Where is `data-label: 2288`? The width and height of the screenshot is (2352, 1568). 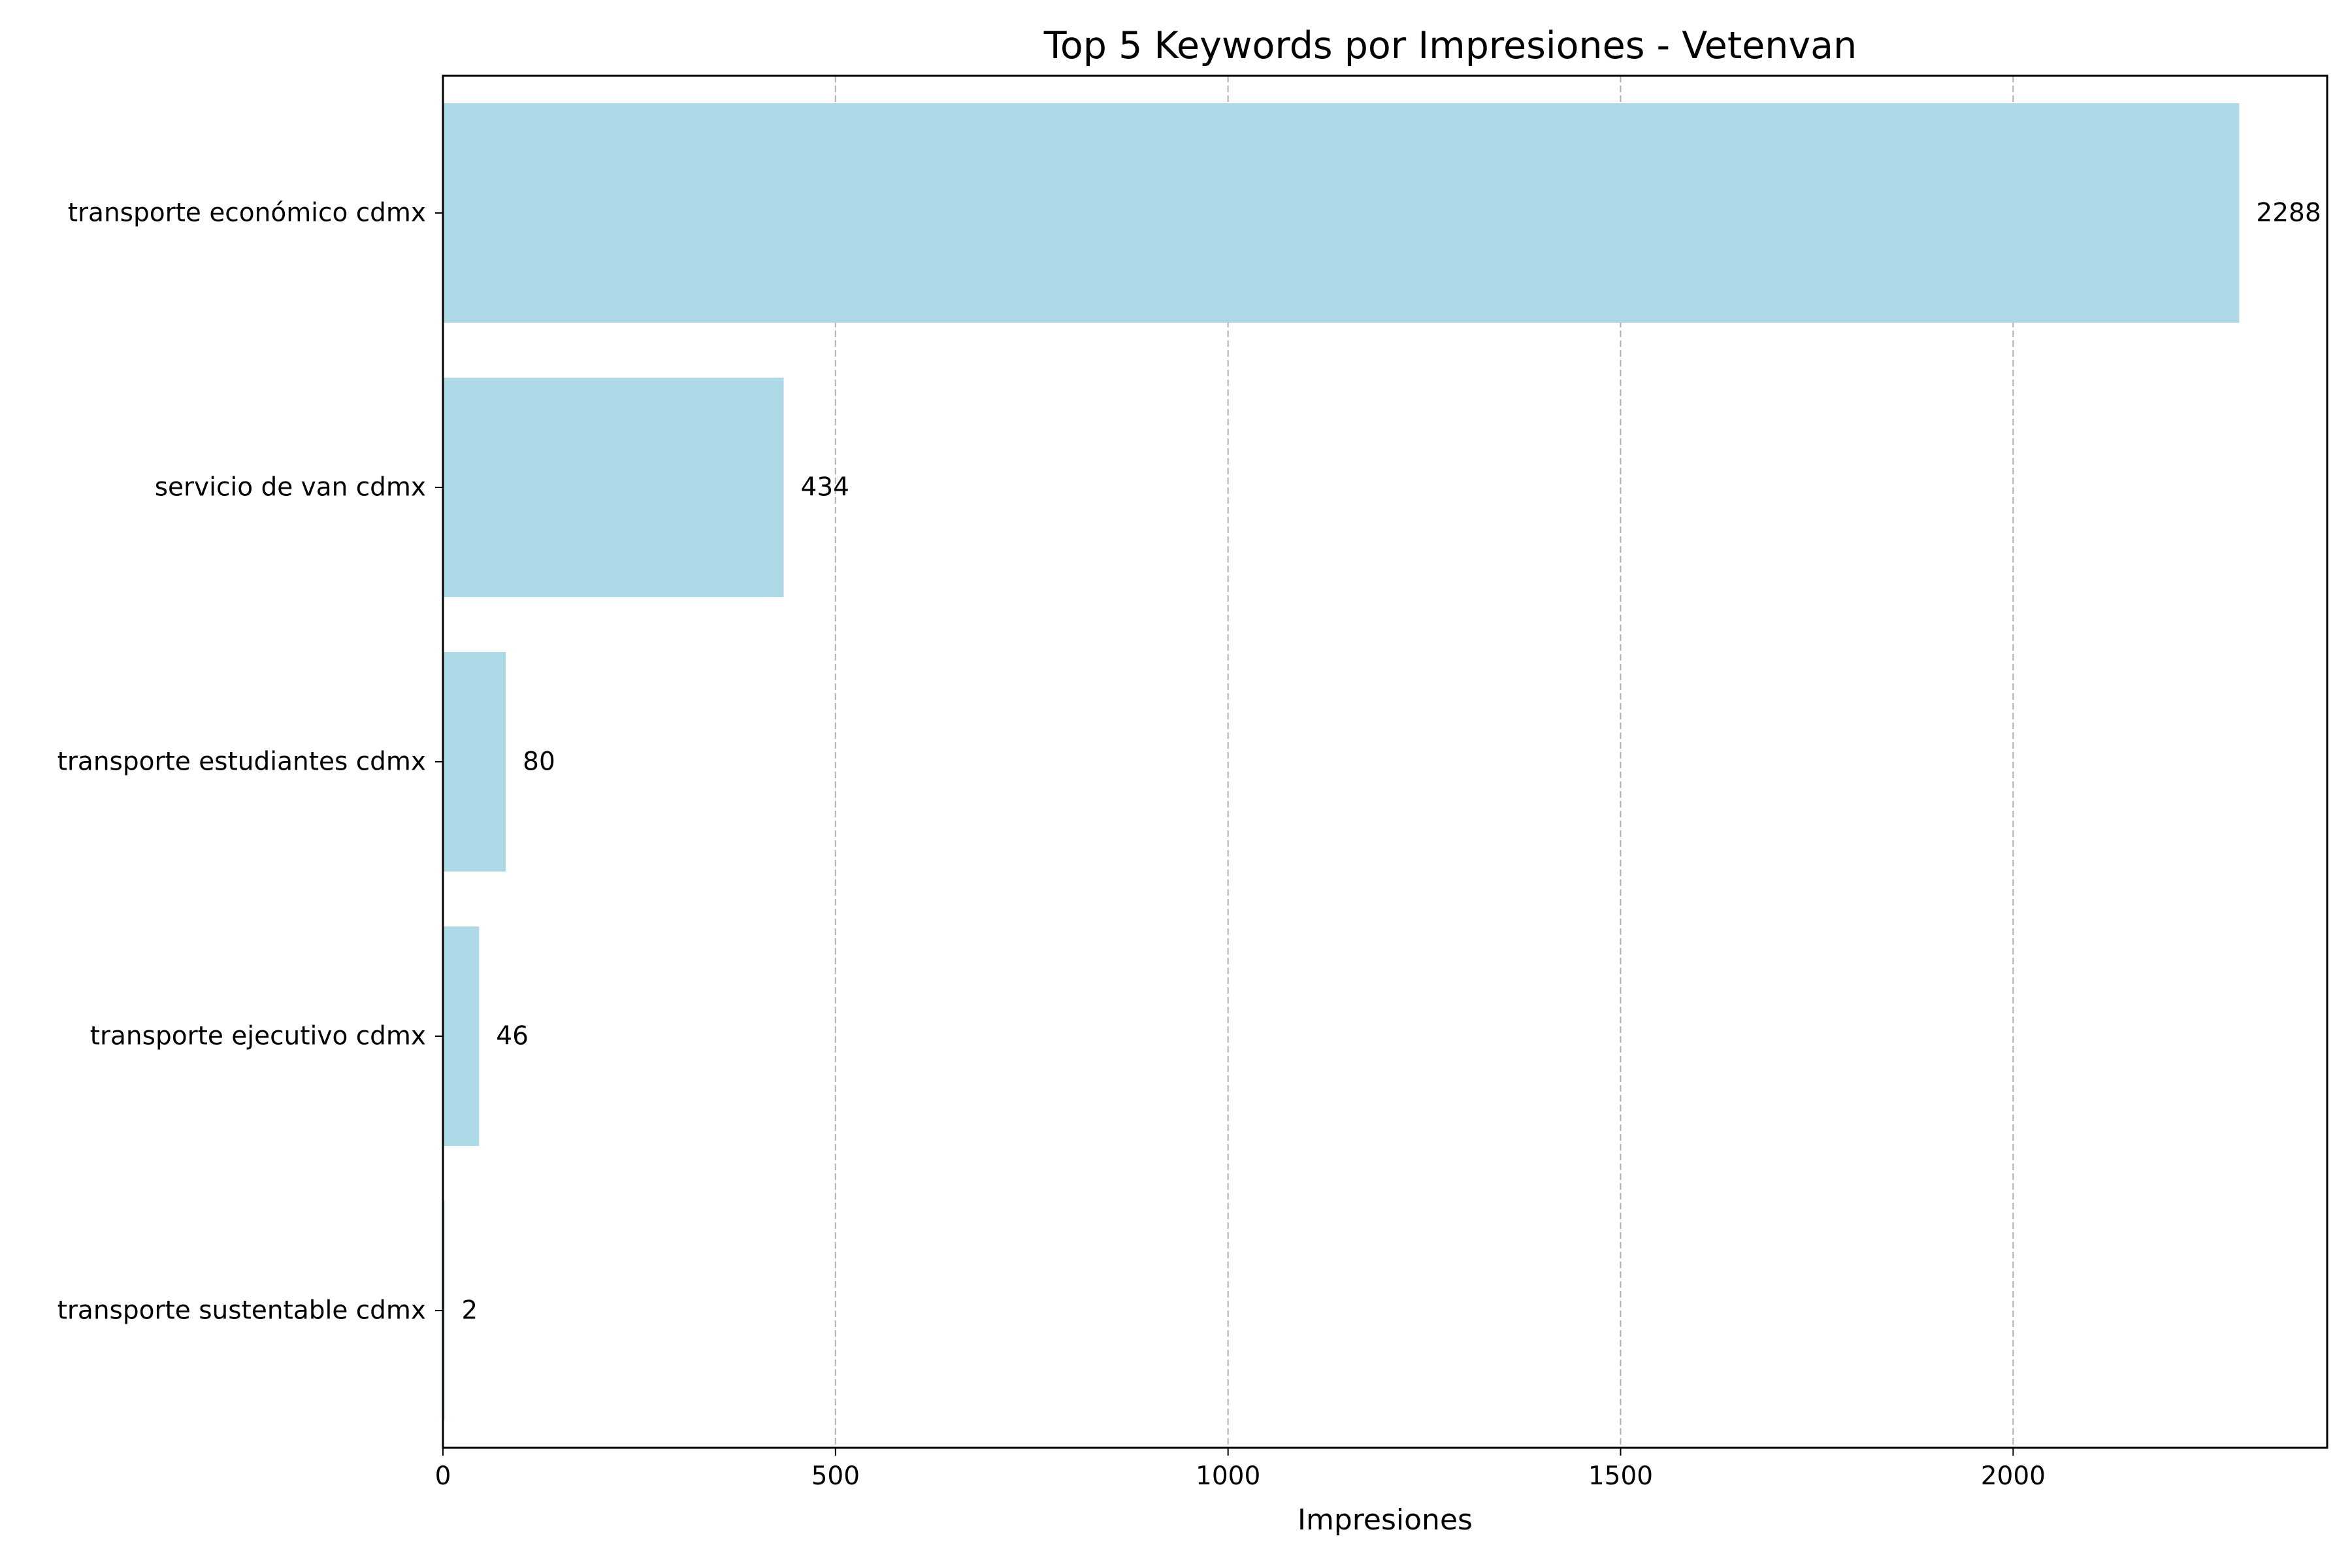 data-label: 2288 is located at coordinates (2288, 213).